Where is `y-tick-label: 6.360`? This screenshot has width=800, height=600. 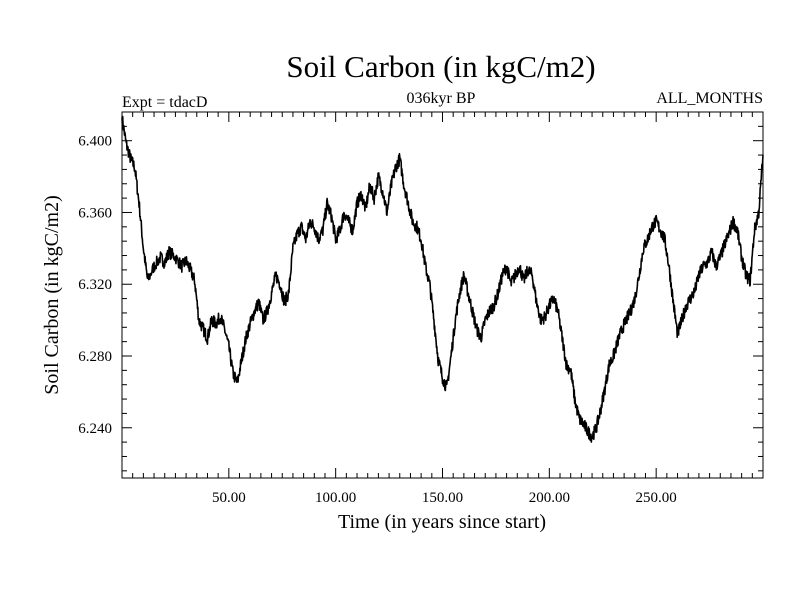 y-tick-label: 6.360 is located at coordinates (95, 213).